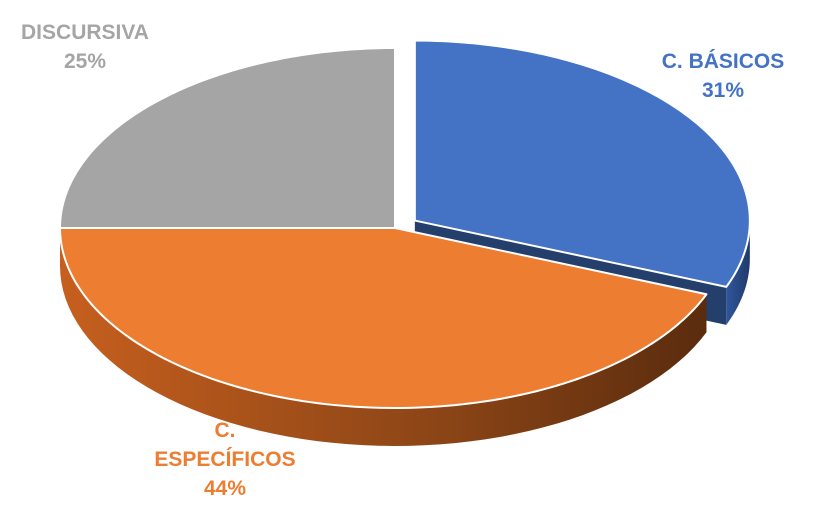 This screenshot has height=505, width=819. What do you see at coordinates (225, 430) in the screenshot?
I see `slice-label-especificos-name: C.` at bounding box center [225, 430].